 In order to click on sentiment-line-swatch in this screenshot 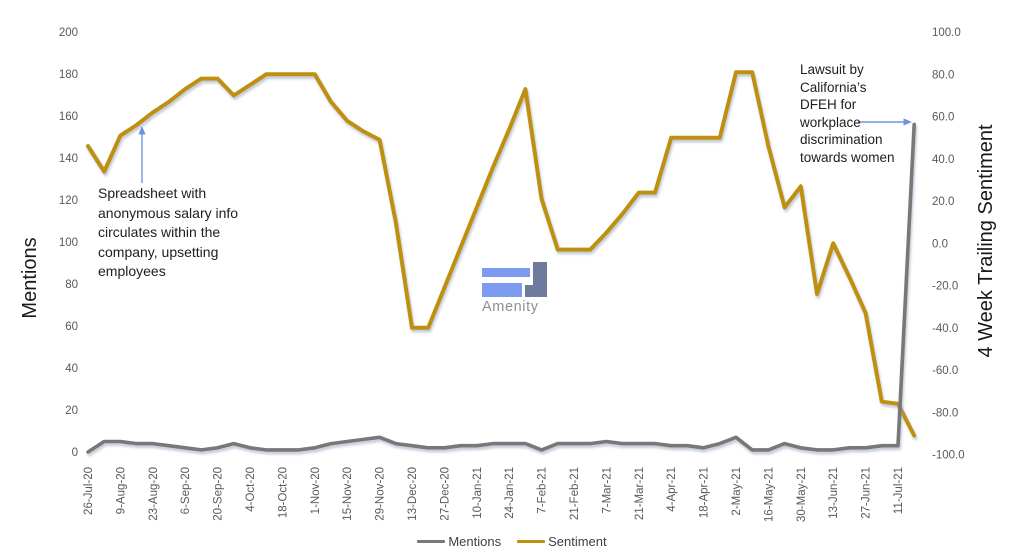, I will do `click(531, 541)`.